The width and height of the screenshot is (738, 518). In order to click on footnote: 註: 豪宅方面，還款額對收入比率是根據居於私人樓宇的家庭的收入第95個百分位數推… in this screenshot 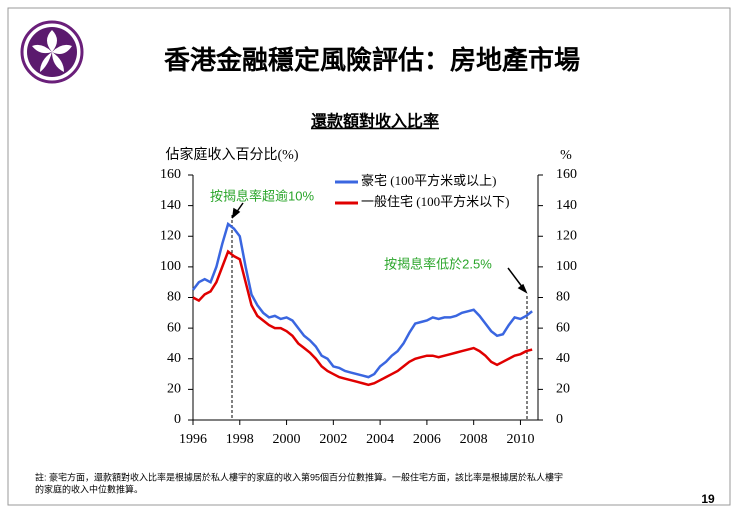, I will do `click(299, 476)`.